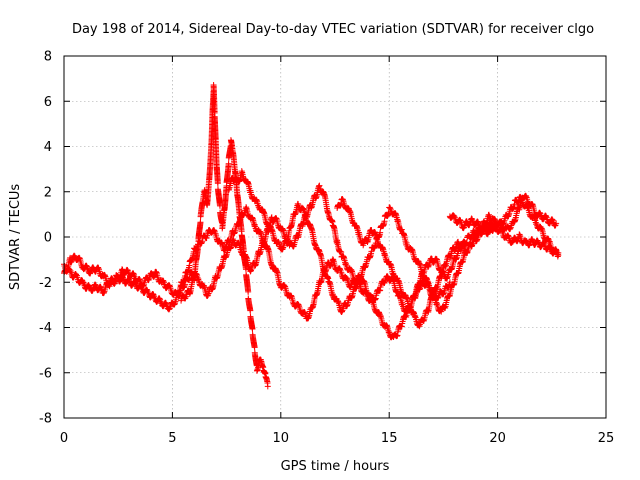 This screenshot has width=640, height=480. Describe the element at coordinates (48, 102) in the screenshot. I see `y-tick-label: 6` at that location.